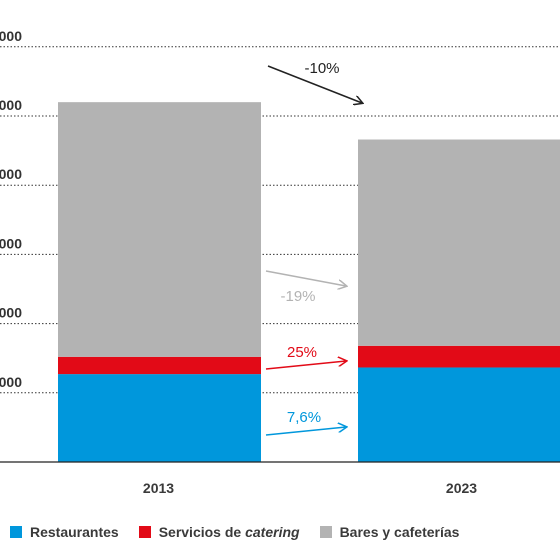 The height and width of the screenshot is (560, 560). I want to click on legend-label-restaurantes: Restaurantes, so click(74, 532).